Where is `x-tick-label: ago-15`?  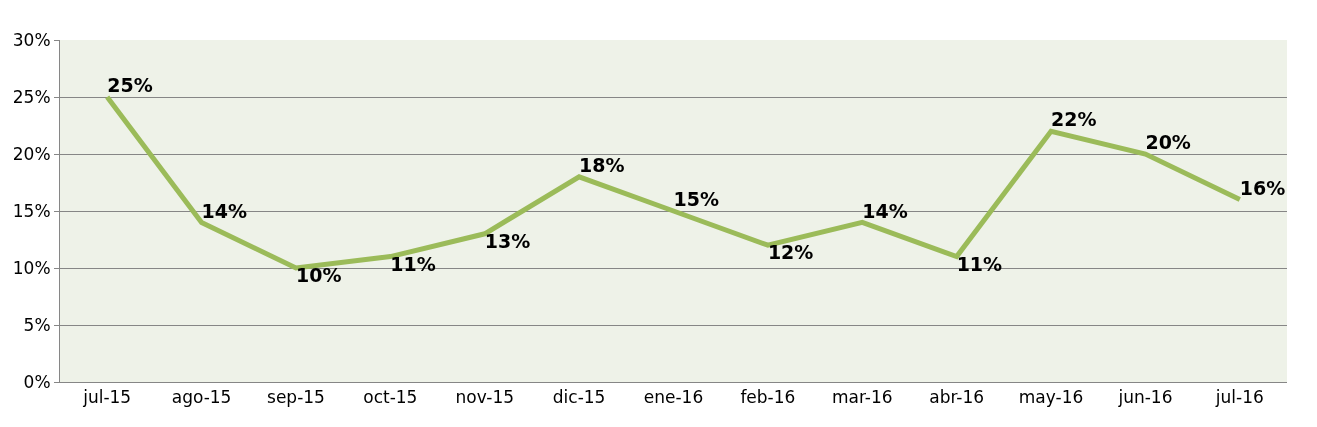
x-tick-label: ago-15 is located at coordinates (201, 397).